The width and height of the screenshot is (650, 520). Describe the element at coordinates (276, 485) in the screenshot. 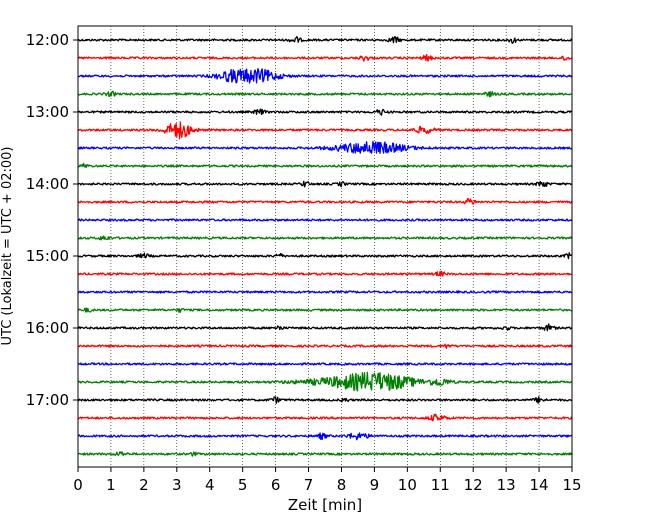

I see `x-tick-label: 6` at that location.